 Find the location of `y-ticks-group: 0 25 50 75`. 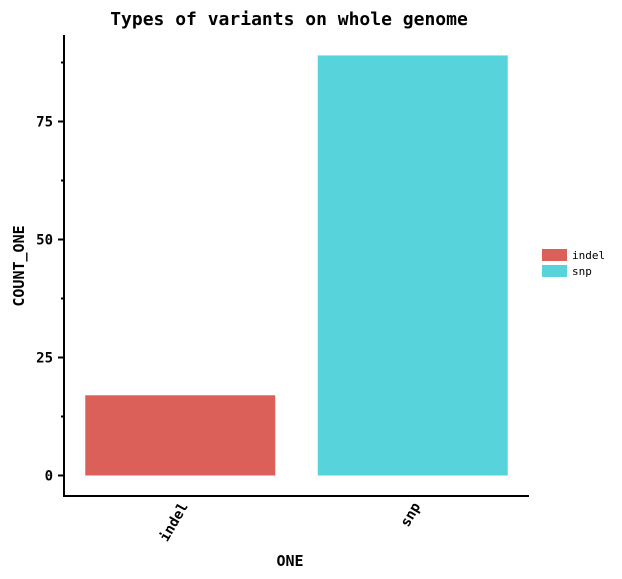

y-ticks-group: 0 25 50 75 is located at coordinates (50, 273).